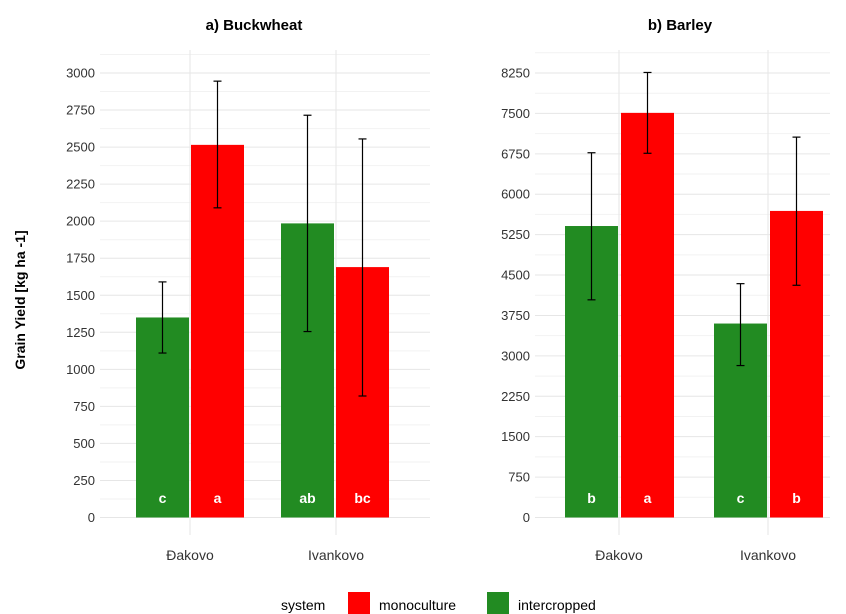 The height and width of the screenshot is (614, 846). Describe the element at coordinates (80, 110) in the screenshot. I see `y-tick-label: 2750` at that location.